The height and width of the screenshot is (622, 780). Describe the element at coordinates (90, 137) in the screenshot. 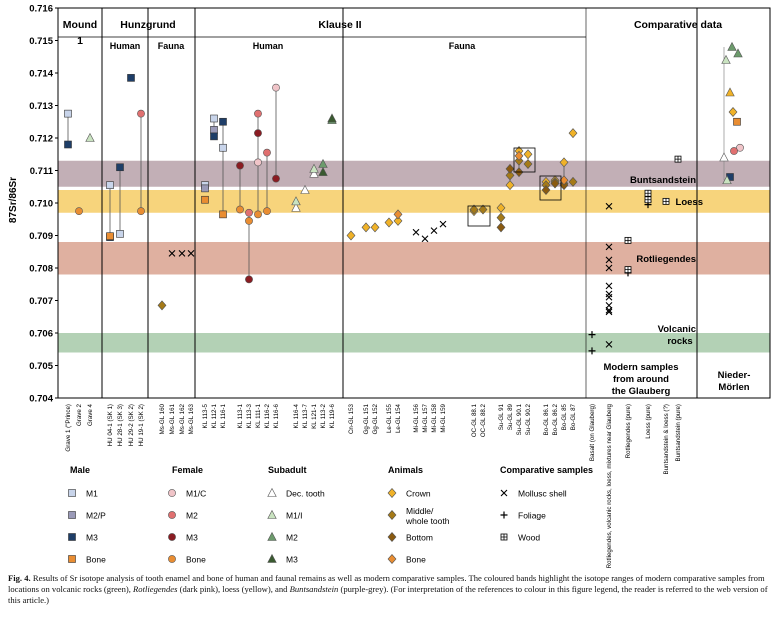

I see `point-m1-i` at that location.